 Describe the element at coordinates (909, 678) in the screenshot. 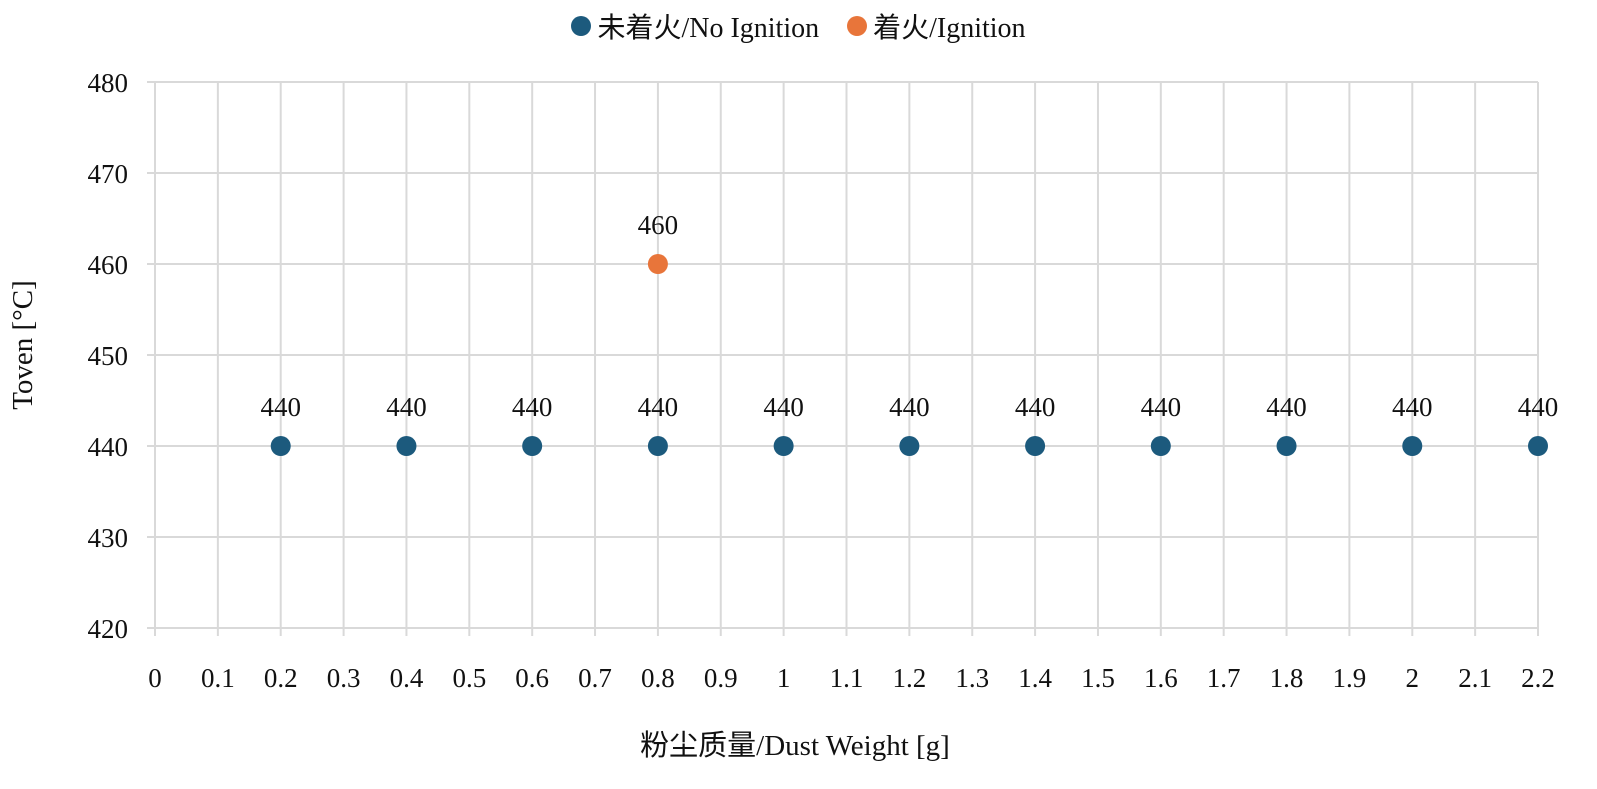

I see `x-tick-label: 1.2` at that location.